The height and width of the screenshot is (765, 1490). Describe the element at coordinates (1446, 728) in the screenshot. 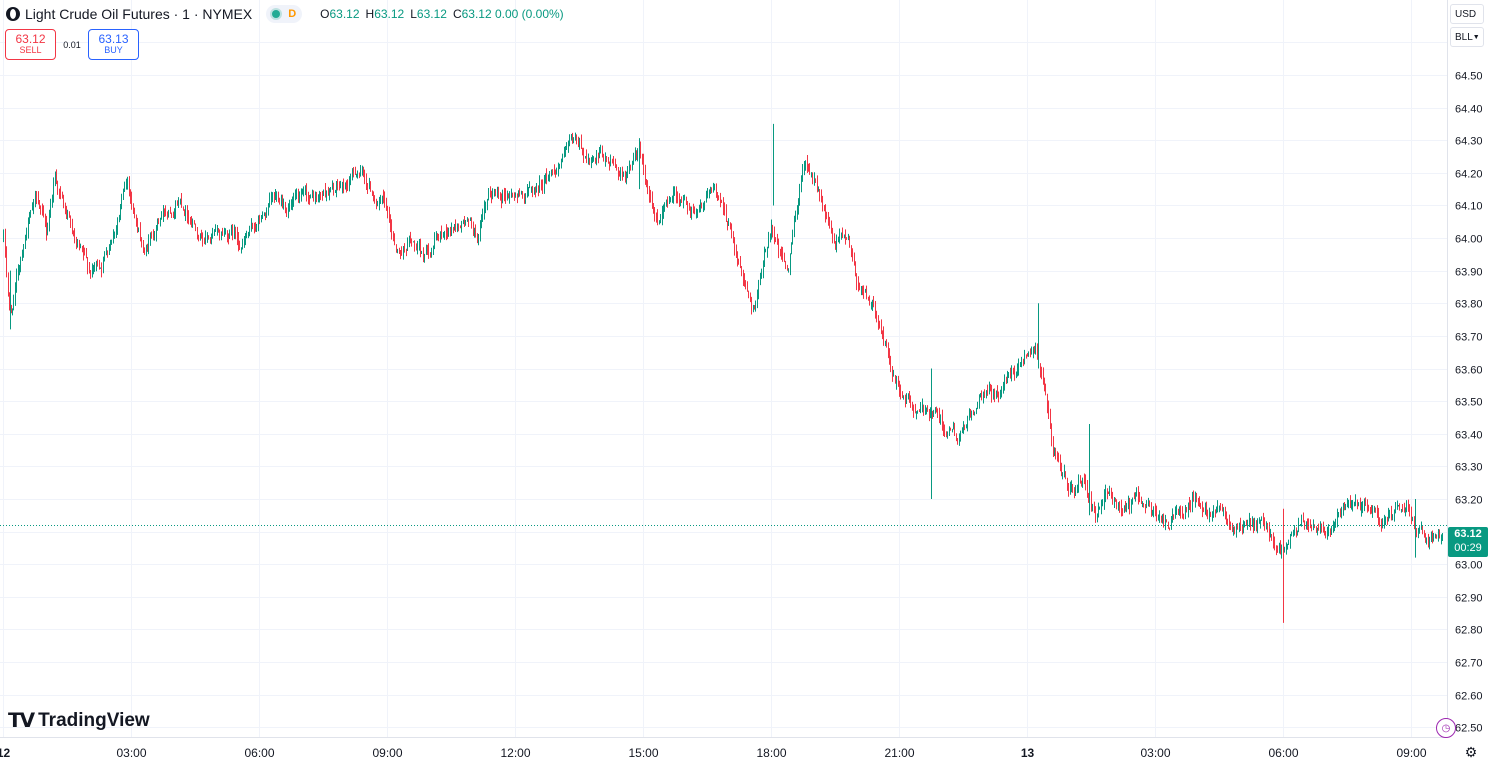

I see `alert-clock-icon: ◷` at that location.